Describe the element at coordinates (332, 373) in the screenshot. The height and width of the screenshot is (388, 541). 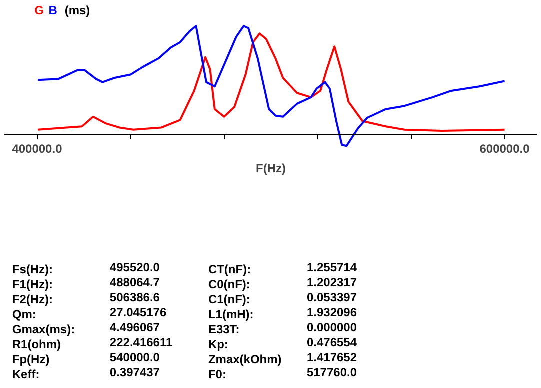
I see `text: 517760.0` at that location.